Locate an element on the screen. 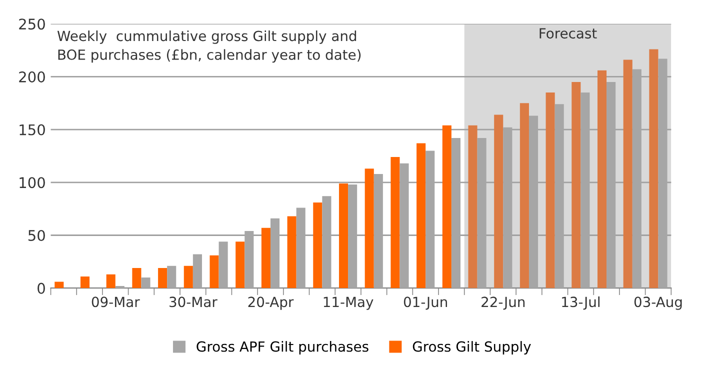  y-tick-label: 0 is located at coordinates (41, 288).